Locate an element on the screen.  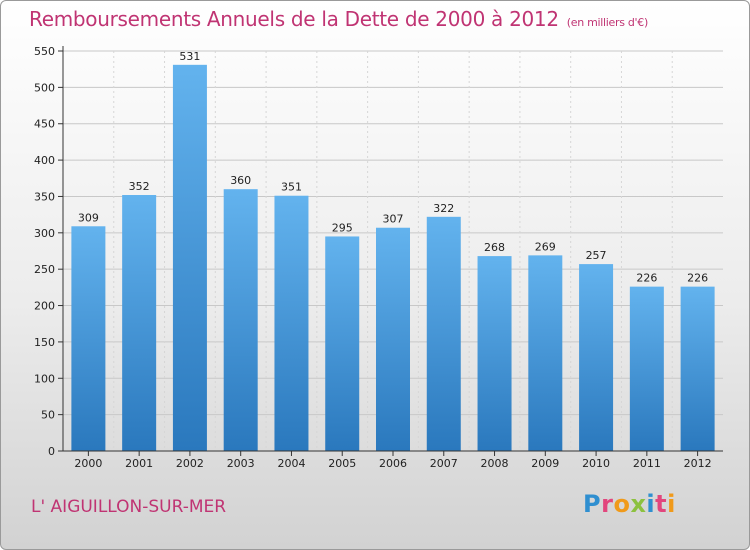
bar-value-label: 351 is located at coordinates (291, 187).